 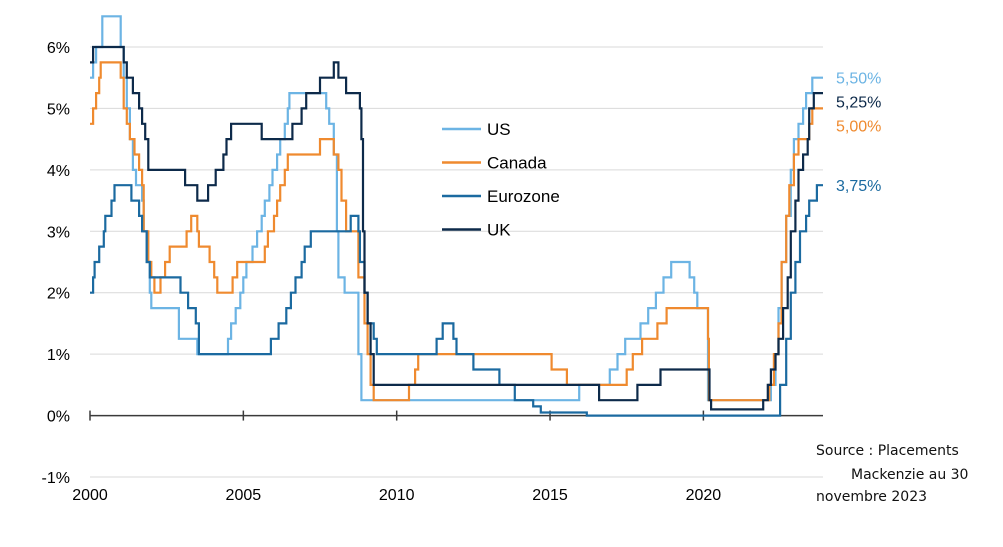 What do you see at coordinates (523, 196) in the screenshot?
I see `legend-label-eurozone: Eurozone` at bounding box center [523, 196].